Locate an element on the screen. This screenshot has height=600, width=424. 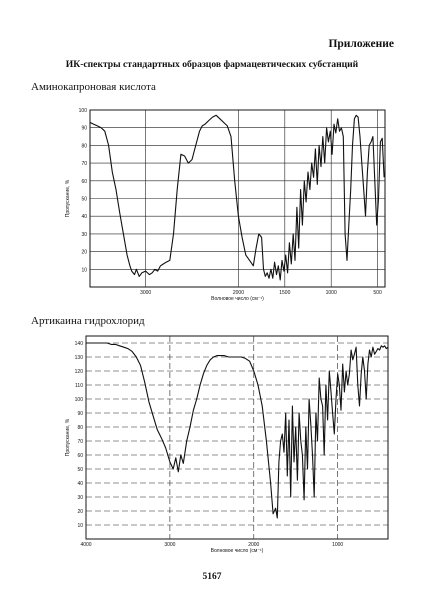
y-tick-label: 140 is located at coordinates (79, 344).